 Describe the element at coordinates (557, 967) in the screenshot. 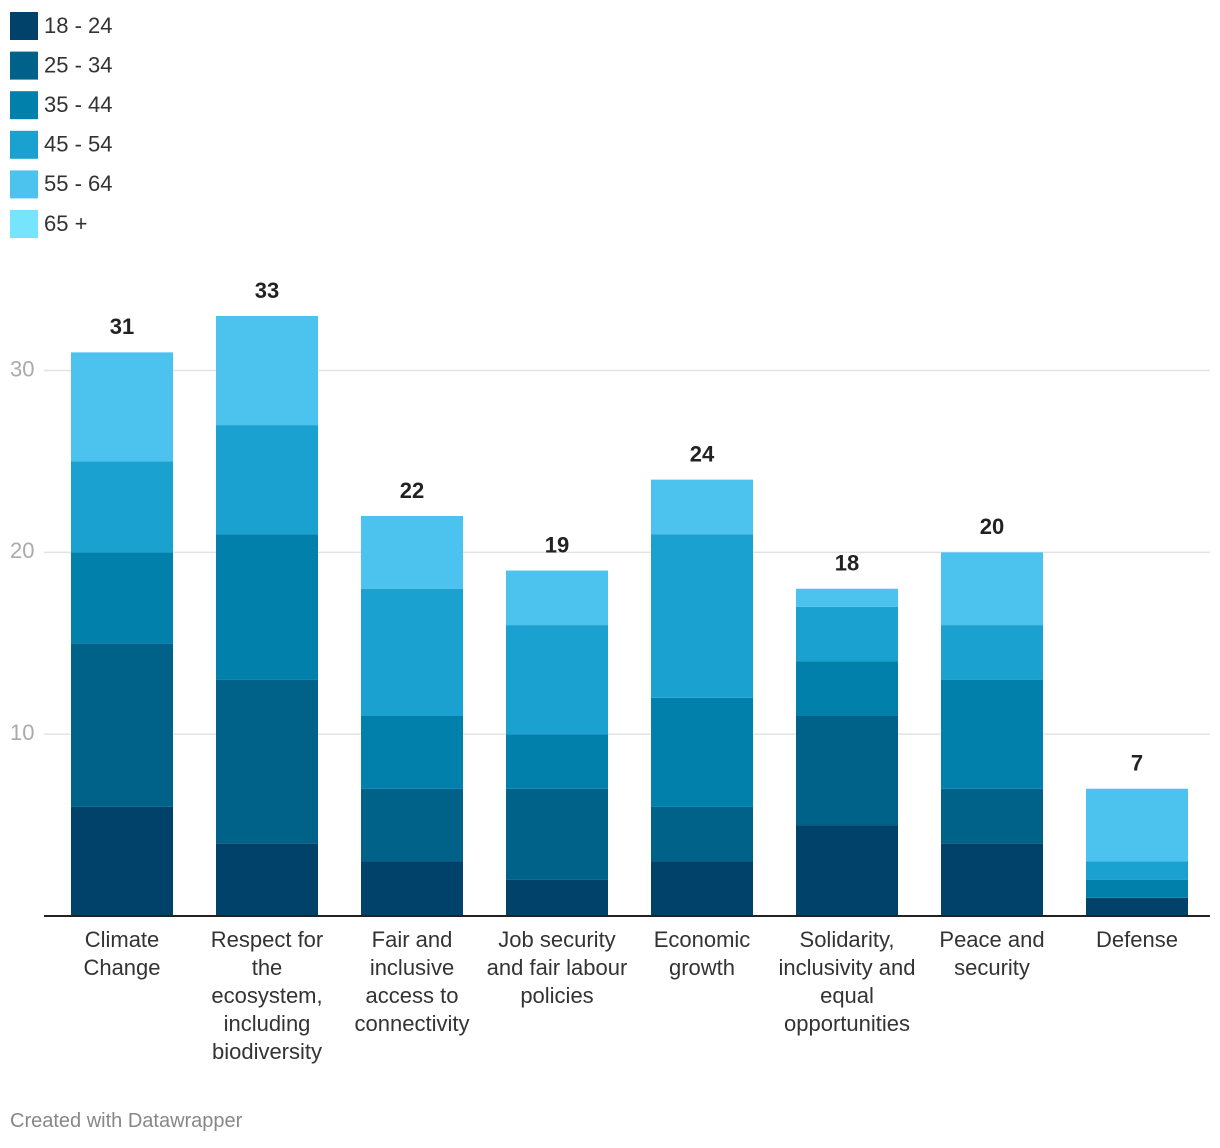

I see `x-tick-label: Job security and fair labour policies` at that location.